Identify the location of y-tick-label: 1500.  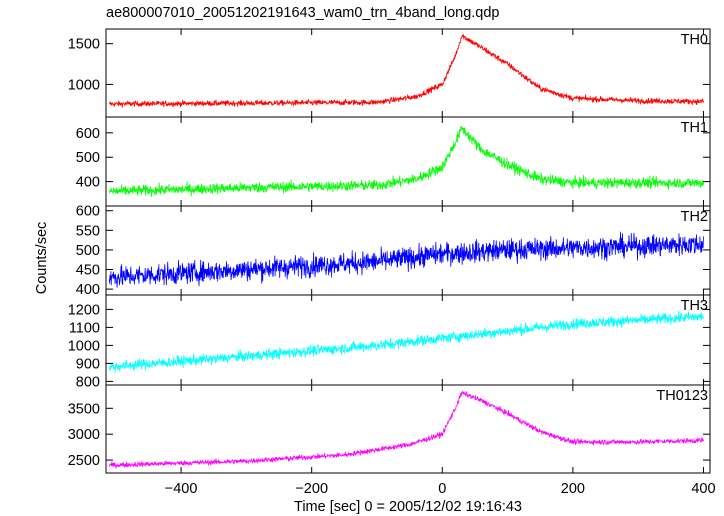
(84, 45).